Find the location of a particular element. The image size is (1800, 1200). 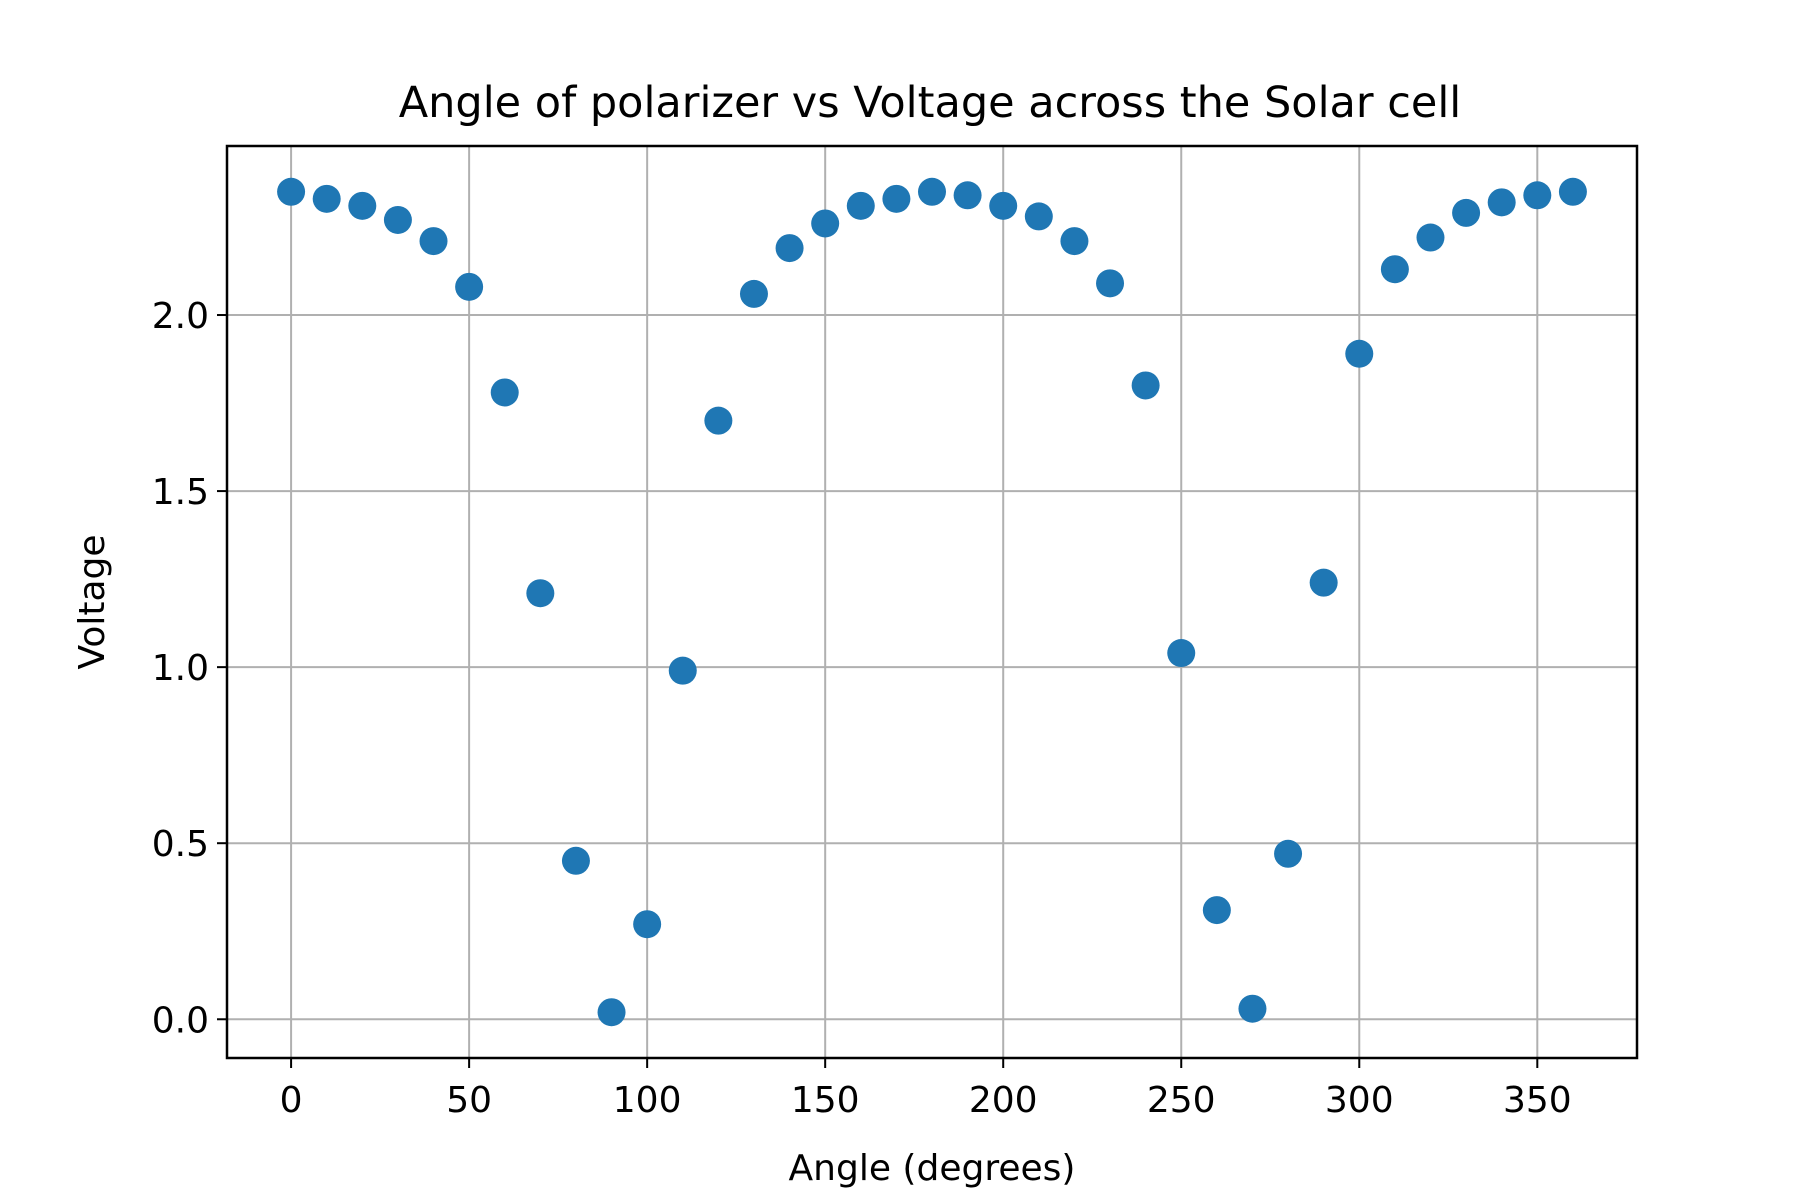

y-tick-label: 0.5 is located at coordinates (180, 844).